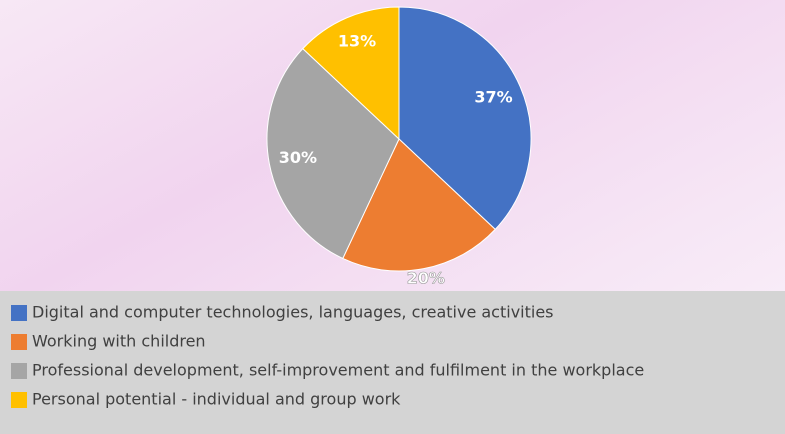 The height and width of the screenshot is (434, 785). Describe the element at coordinates (298, 157) in the screenshot. I see `data-label: 30%` at that location.